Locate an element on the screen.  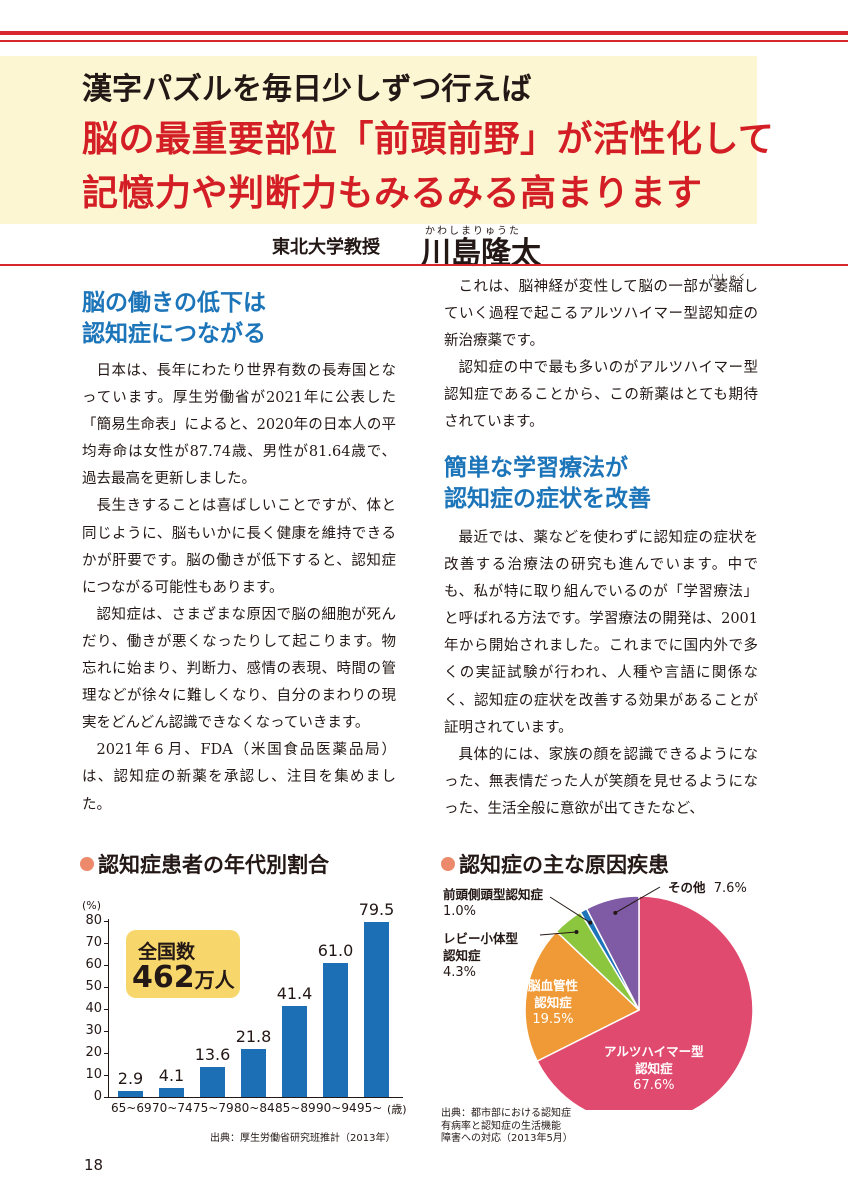
y-axis-line is located at coordinates (108, 1008).